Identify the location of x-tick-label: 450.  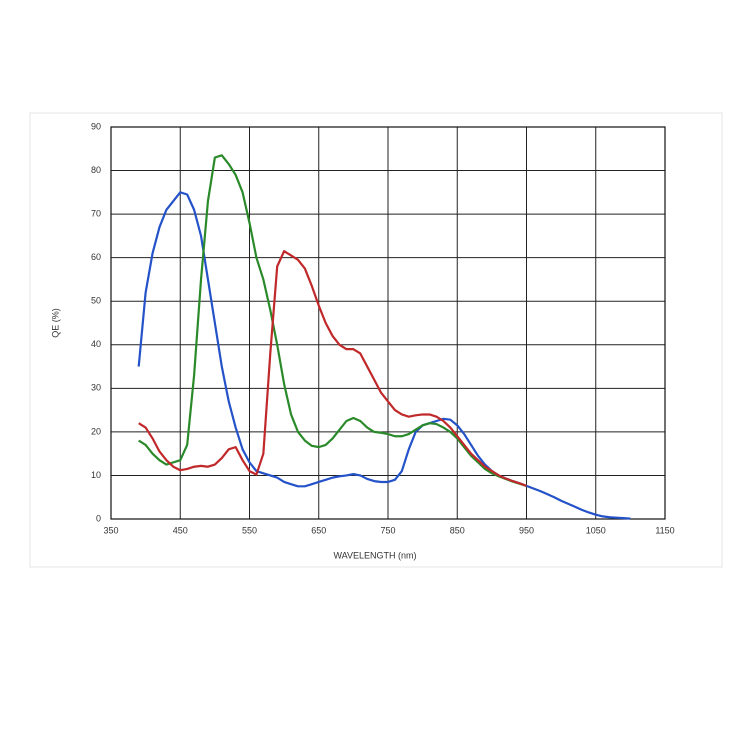
(180, 530).